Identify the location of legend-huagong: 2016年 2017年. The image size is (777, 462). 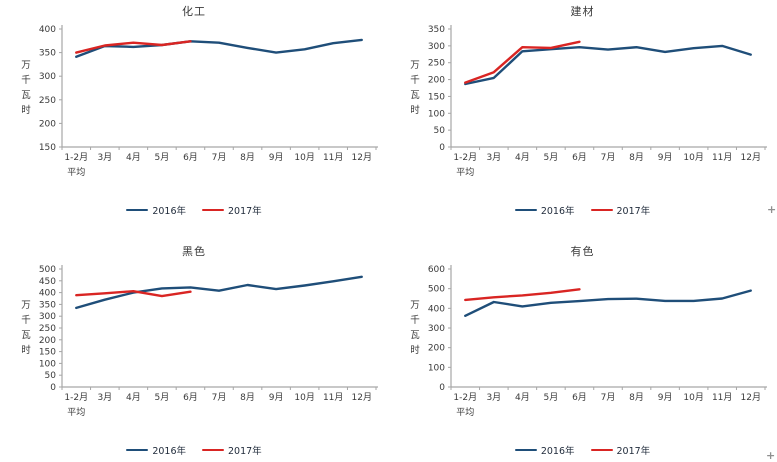
(194, 210).